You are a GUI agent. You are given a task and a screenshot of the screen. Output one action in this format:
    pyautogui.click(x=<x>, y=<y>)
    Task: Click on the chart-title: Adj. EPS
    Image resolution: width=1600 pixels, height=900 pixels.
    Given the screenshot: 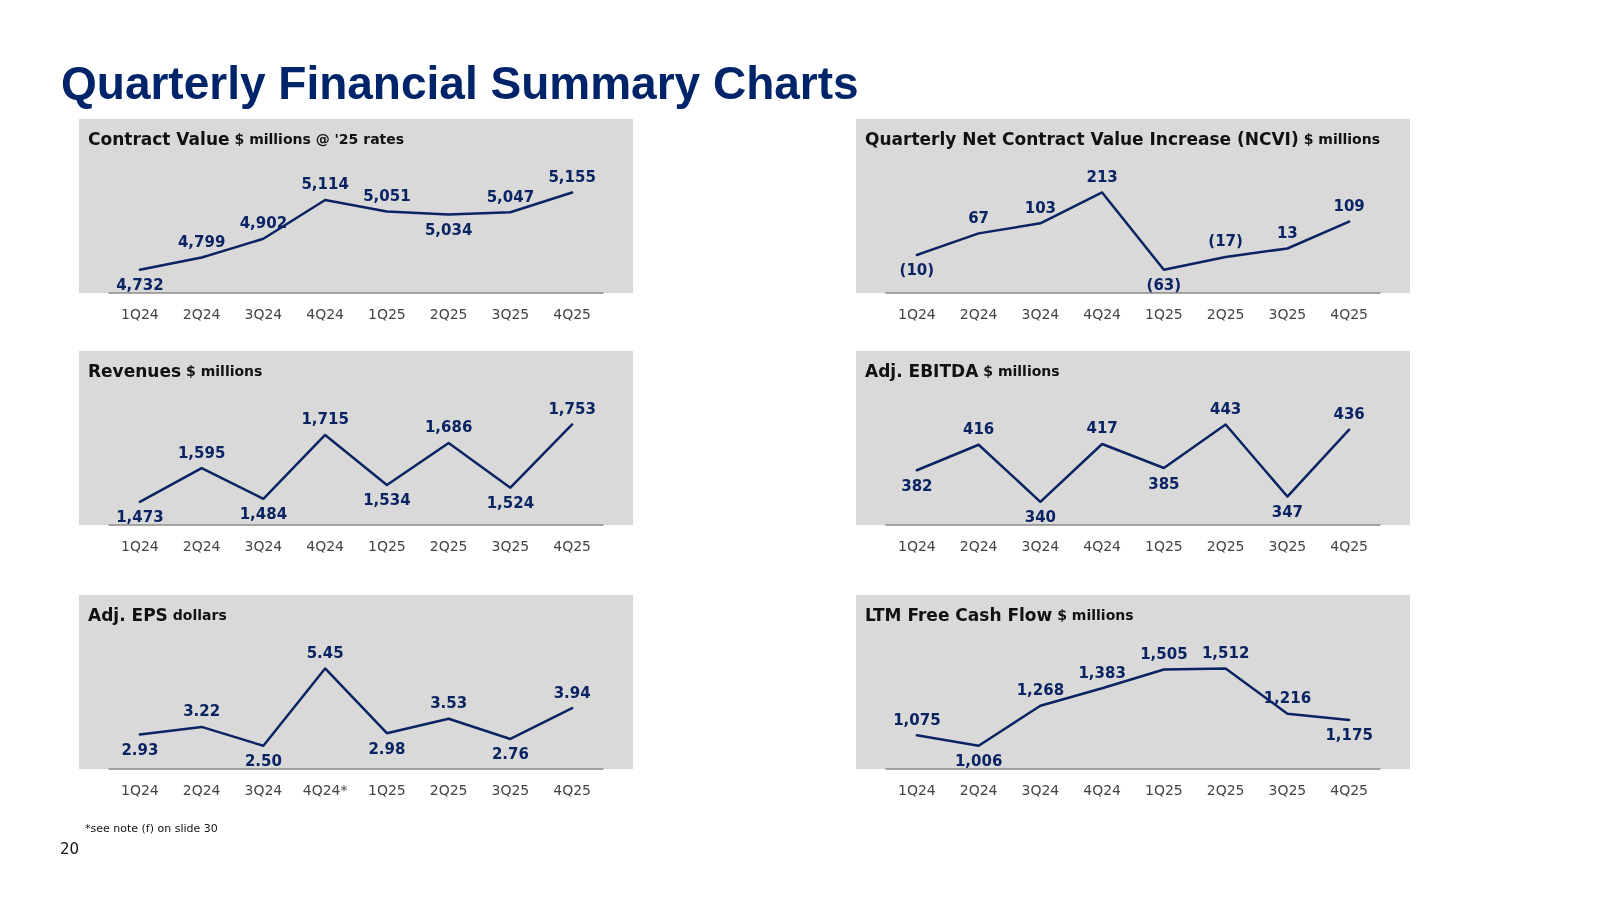 What is the action you would take?
    pyautogui.click(x=128, y=615)
    